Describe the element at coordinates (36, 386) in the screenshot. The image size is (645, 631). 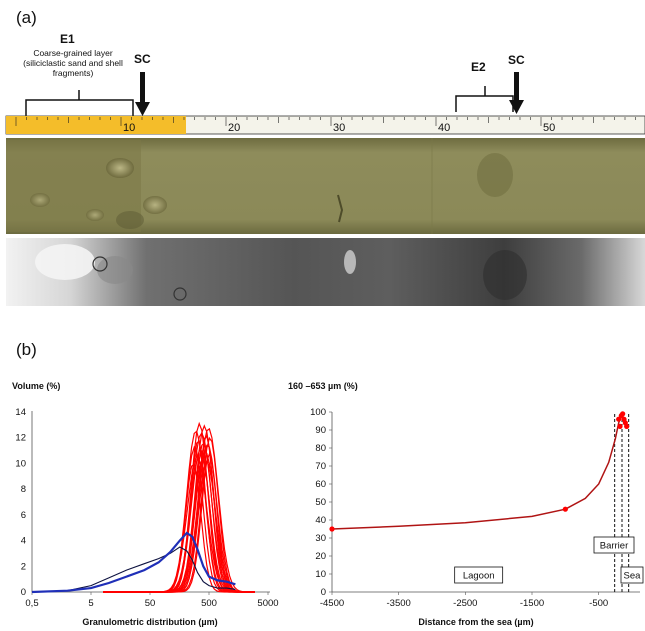
I see `left-y-axis-title: Volume (%)` at that location.